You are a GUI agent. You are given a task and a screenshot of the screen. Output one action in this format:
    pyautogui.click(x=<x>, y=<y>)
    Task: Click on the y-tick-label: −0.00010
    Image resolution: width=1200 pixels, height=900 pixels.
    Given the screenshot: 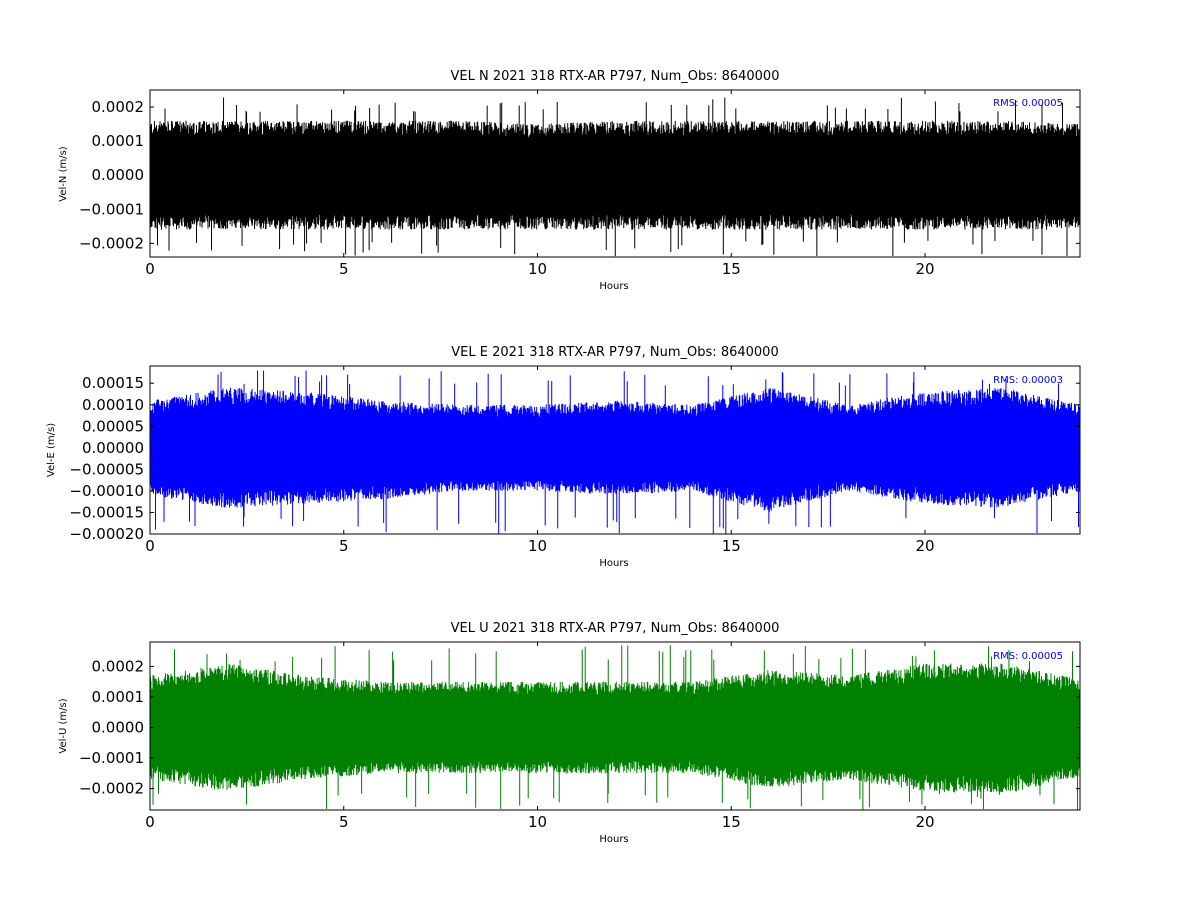 What is the action you would take?
    pyautogui.click(x=106, y=491)
    